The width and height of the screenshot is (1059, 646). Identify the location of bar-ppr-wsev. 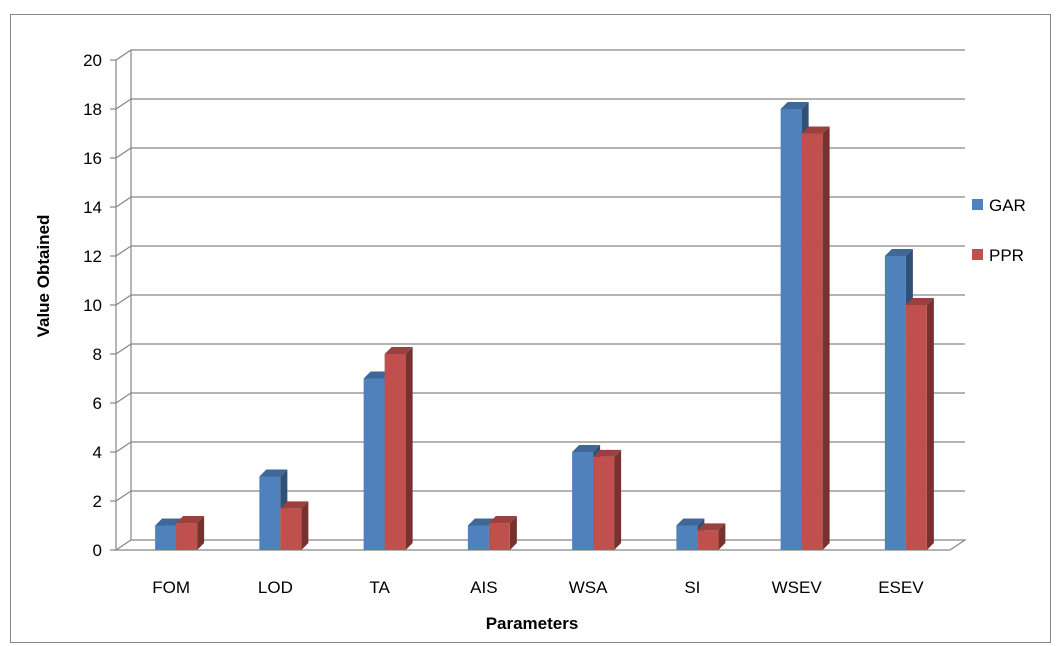
(815, 338).